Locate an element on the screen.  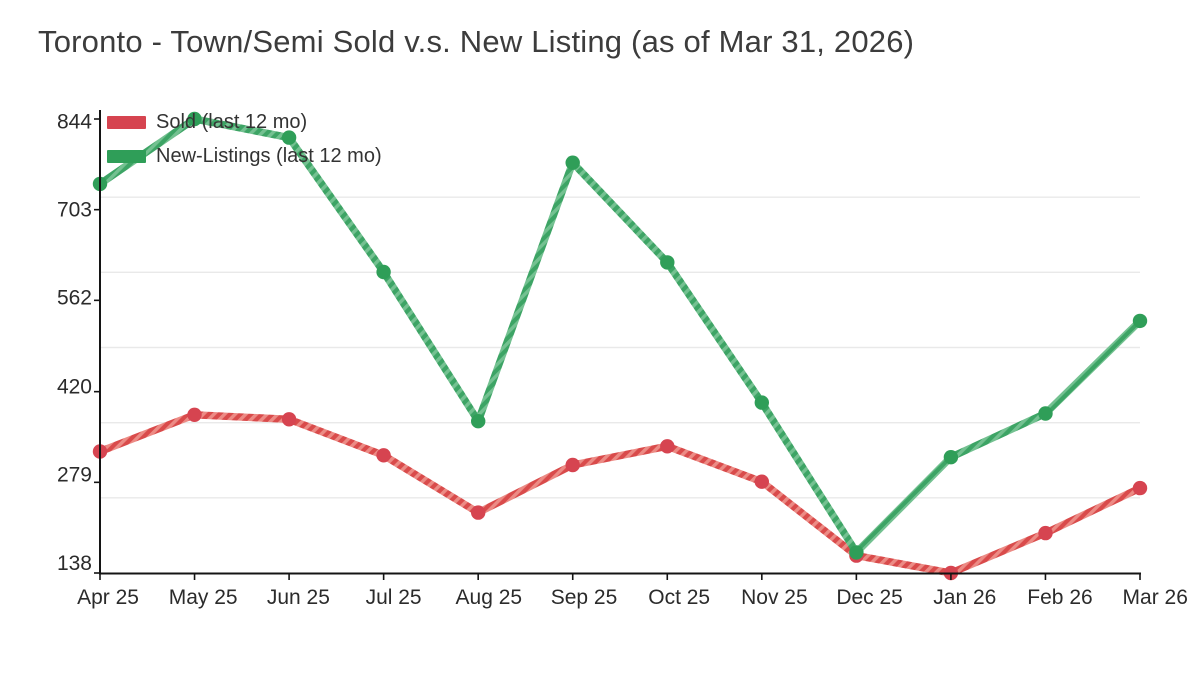
legend-item-new-listings: New-Listings (last 12 mo) is located at coordinates (244, 156).